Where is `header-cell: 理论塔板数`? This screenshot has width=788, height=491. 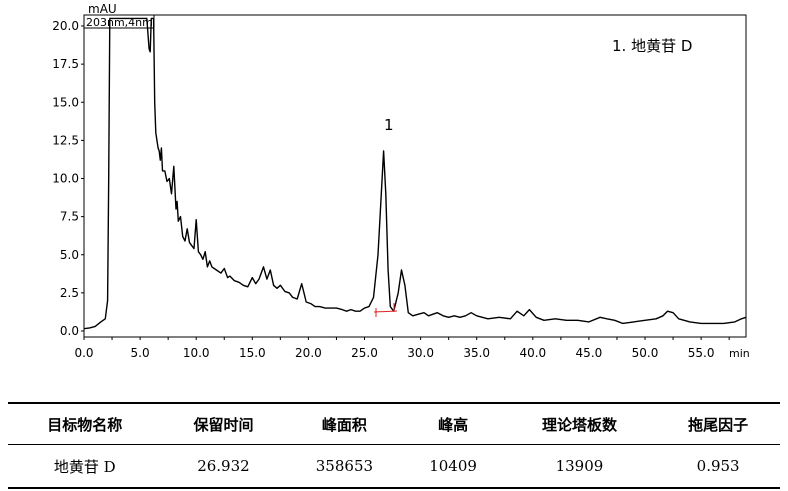 header-cell: 理论塔板数 is located at coordinates (579, 423).